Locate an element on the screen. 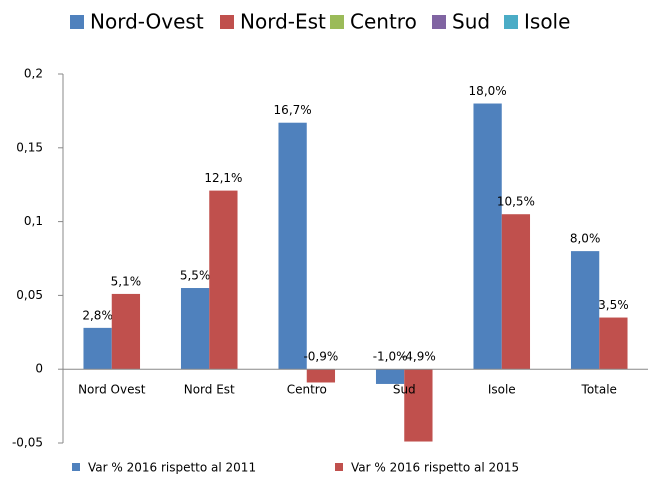 The width and height of the screenshot is (649, 480). legend-label: Var % 2016 rispetto al 2015 is located at coordinates (435, 468).